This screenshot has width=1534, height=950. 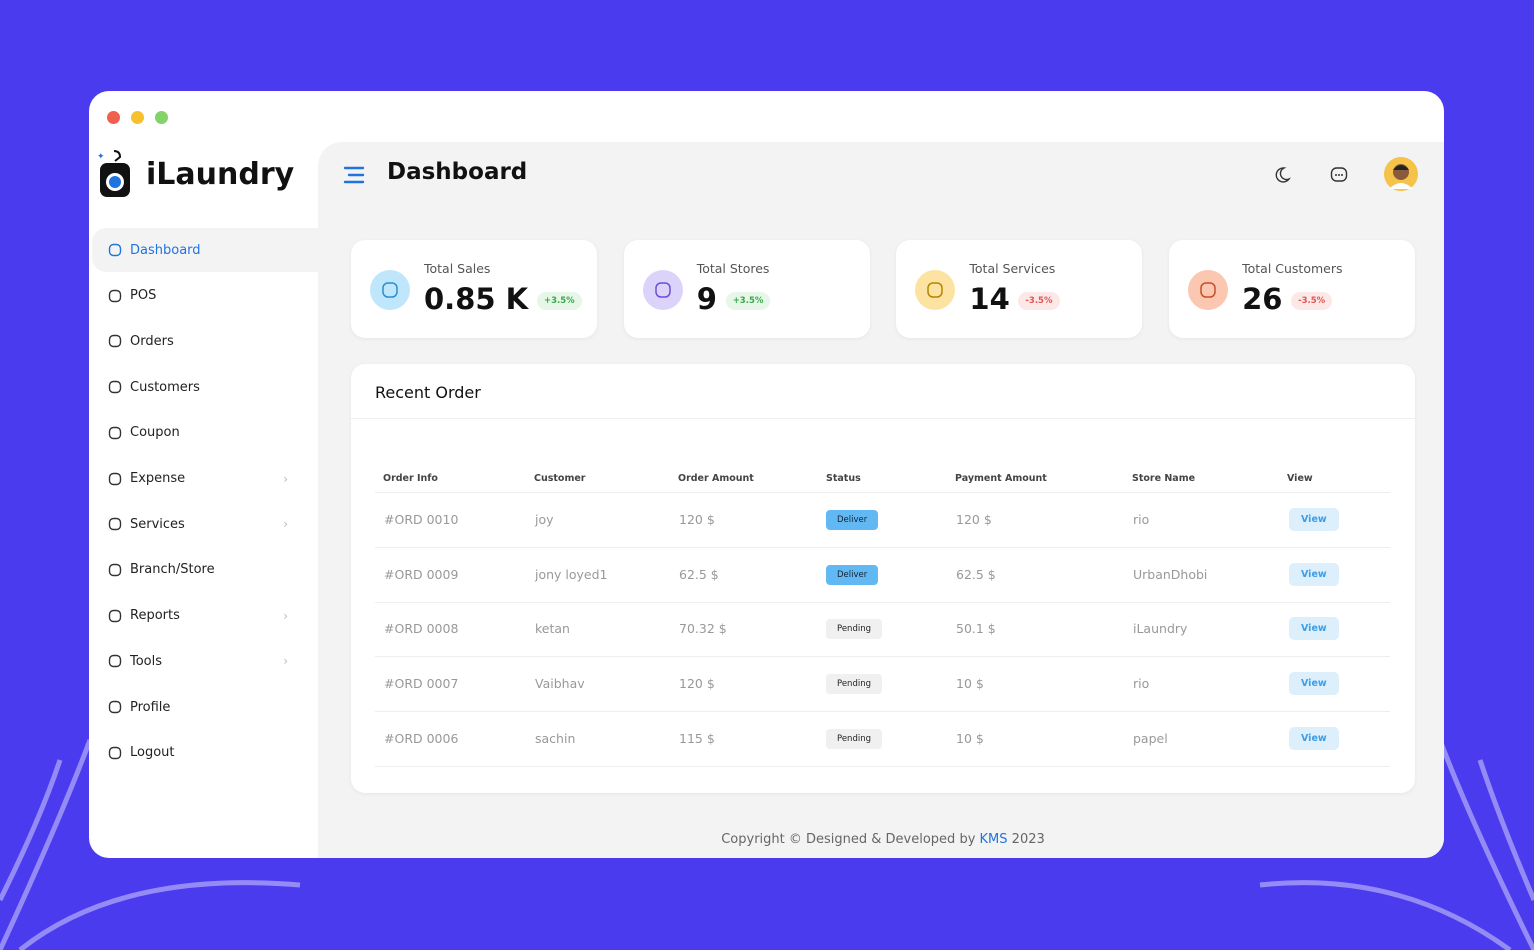 What do you see at coordinates (555, 738) in the screenshot?
I see `cell: sachin` at bounding box center [555, 738].